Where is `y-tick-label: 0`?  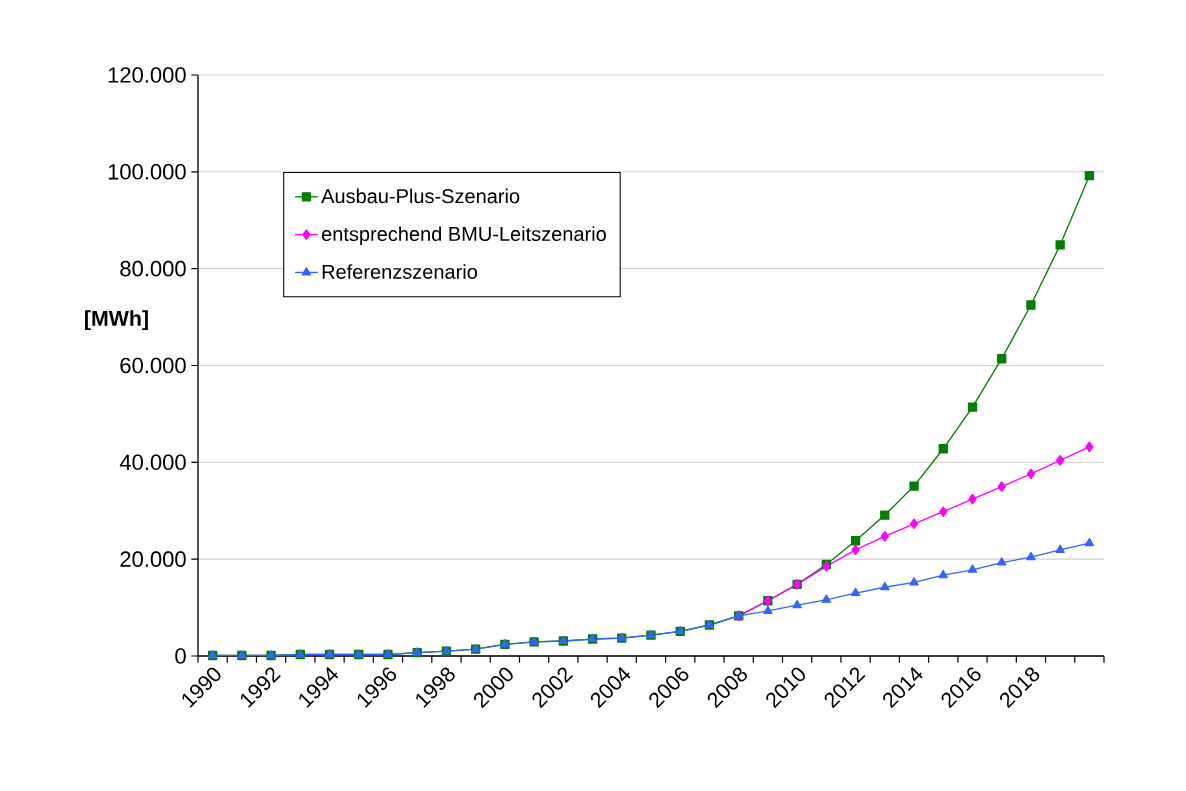 y-tick-label: 0 is located at coordinates (180, 656).